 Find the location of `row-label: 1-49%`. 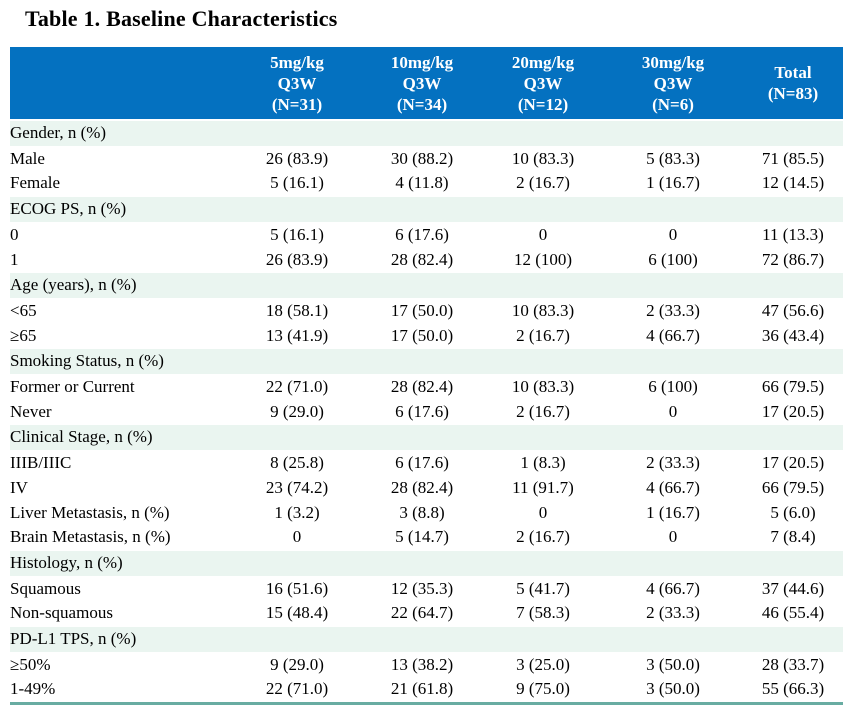

row-label: 1-49% is located at coordinates (33, 689).